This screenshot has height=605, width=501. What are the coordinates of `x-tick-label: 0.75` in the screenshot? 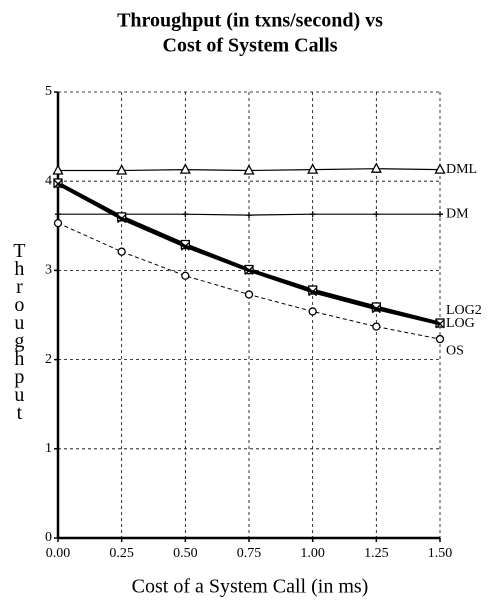 It's located at (249, 553).